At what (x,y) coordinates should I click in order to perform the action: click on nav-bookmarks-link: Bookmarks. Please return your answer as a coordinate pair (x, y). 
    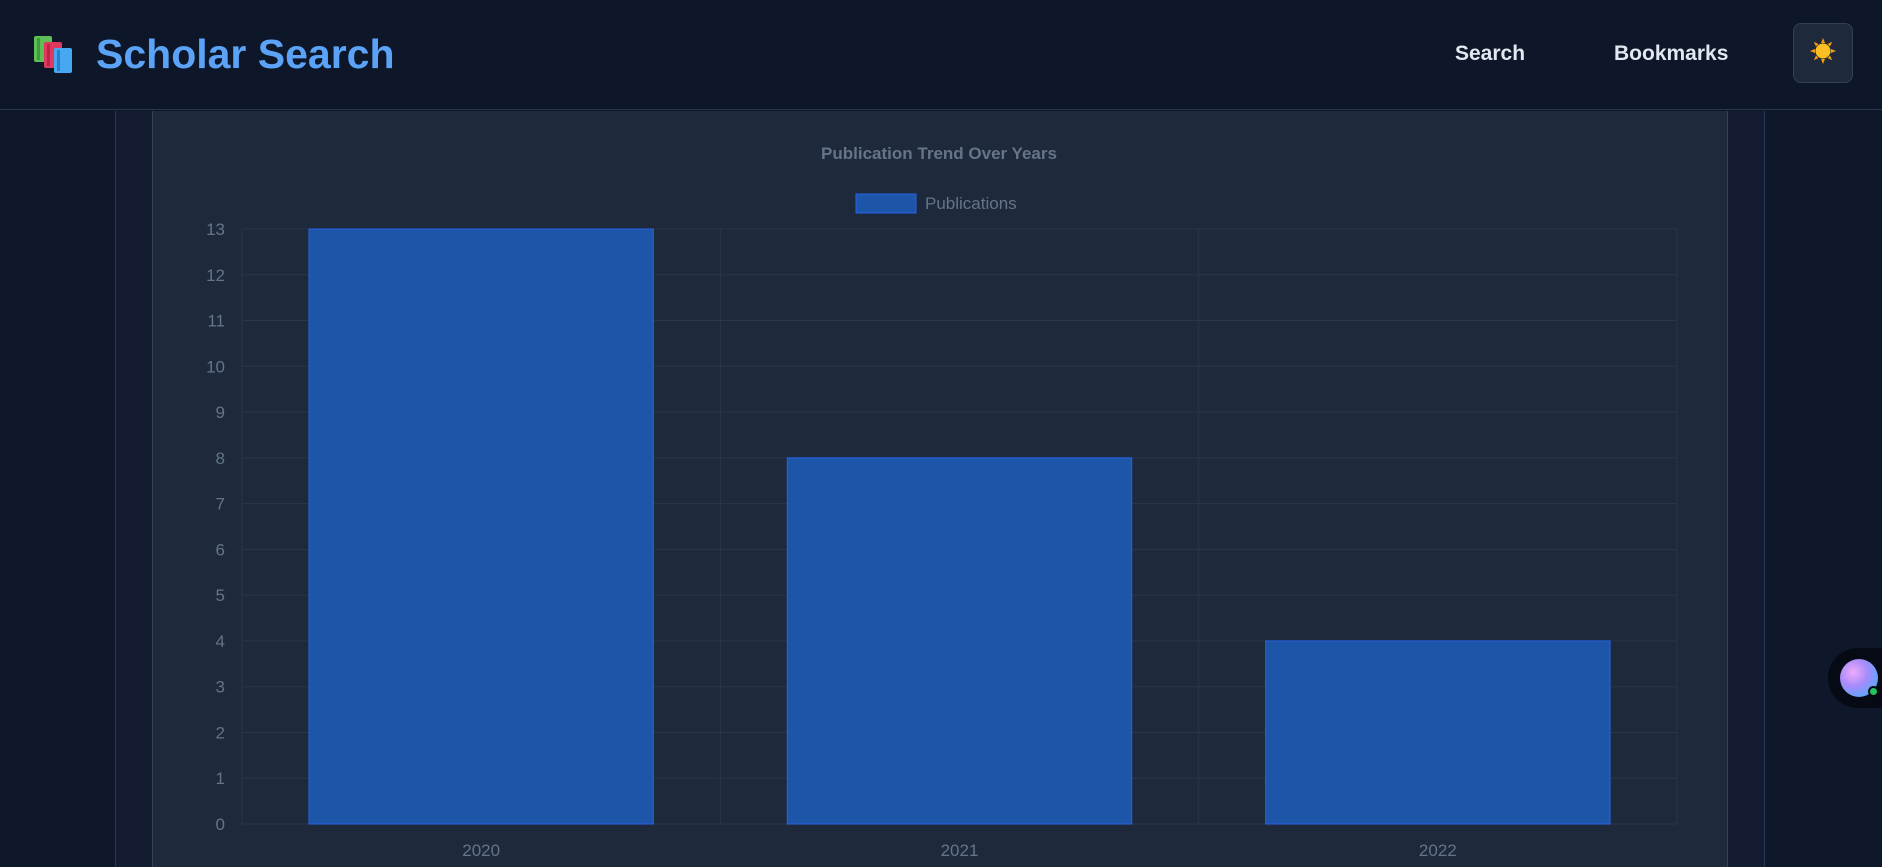
    Looking at the image, I should click on (1671, 53).